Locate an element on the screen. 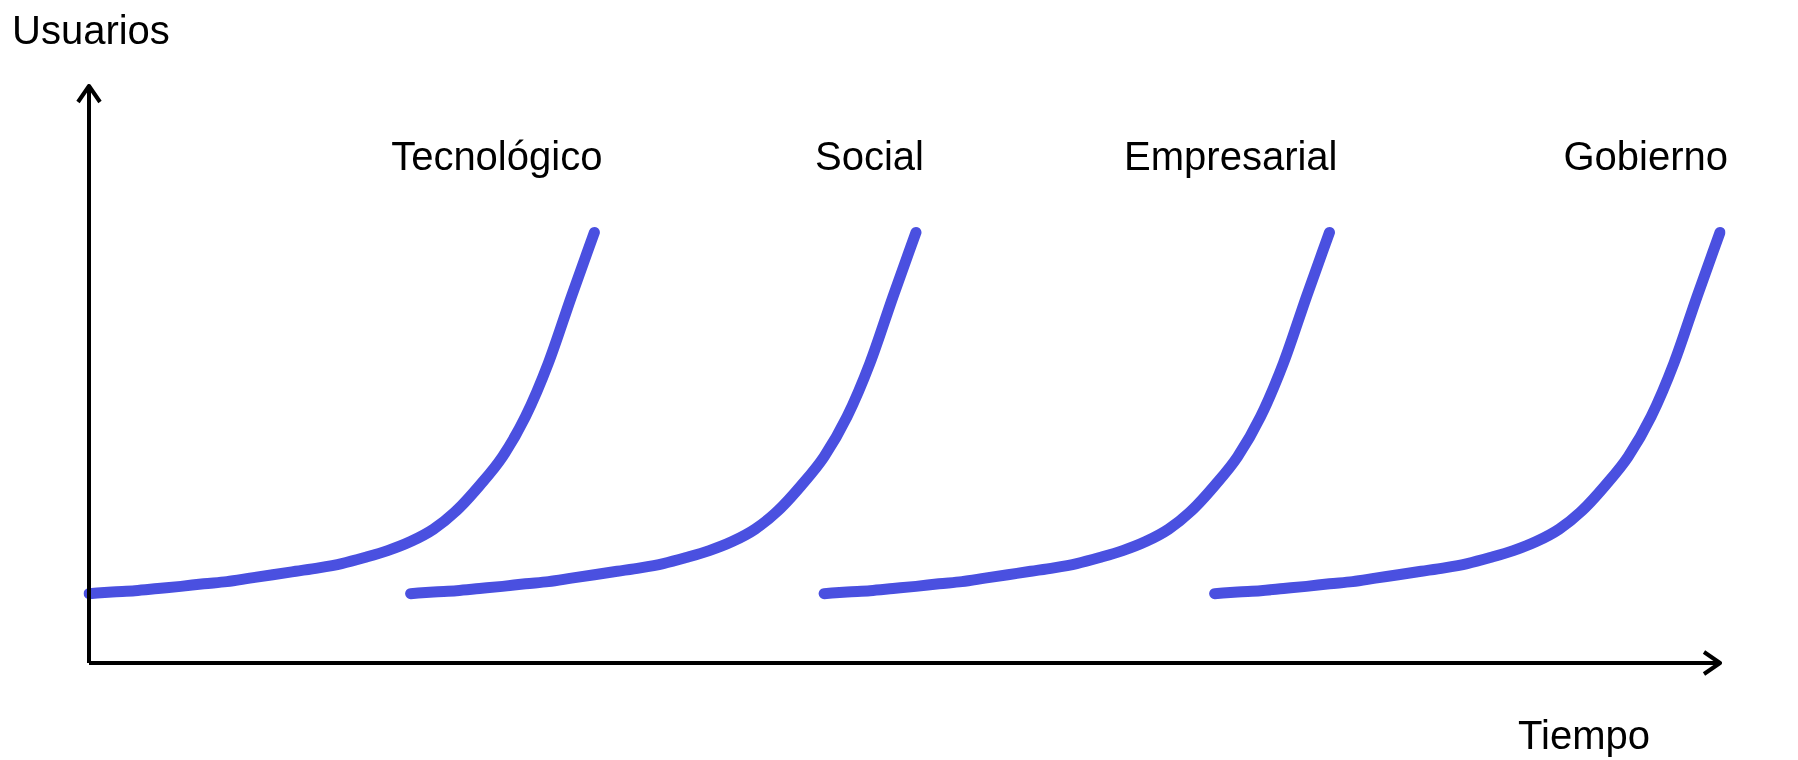 This screenshot has width=1798, height=760. series-label: Social is located at coordinates (869, 156).